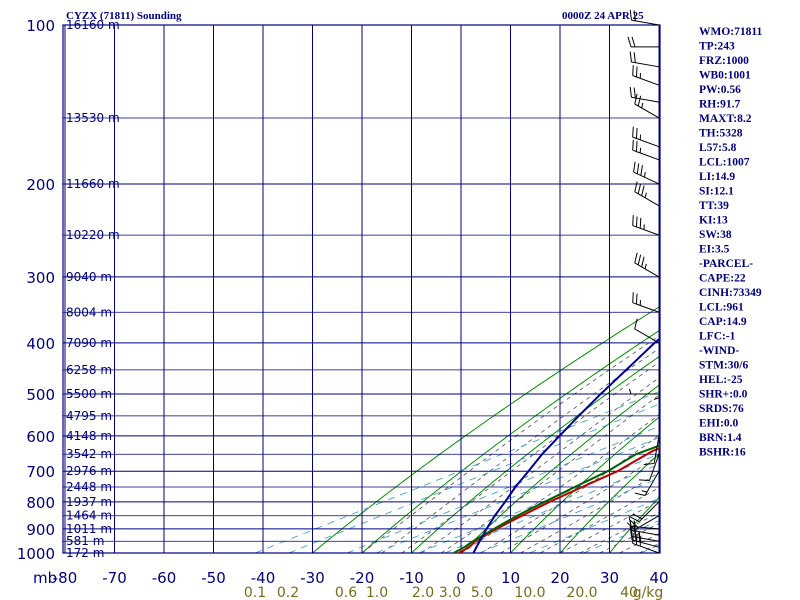  I want to click on index-value: BSHR:16, so click(722, 453).